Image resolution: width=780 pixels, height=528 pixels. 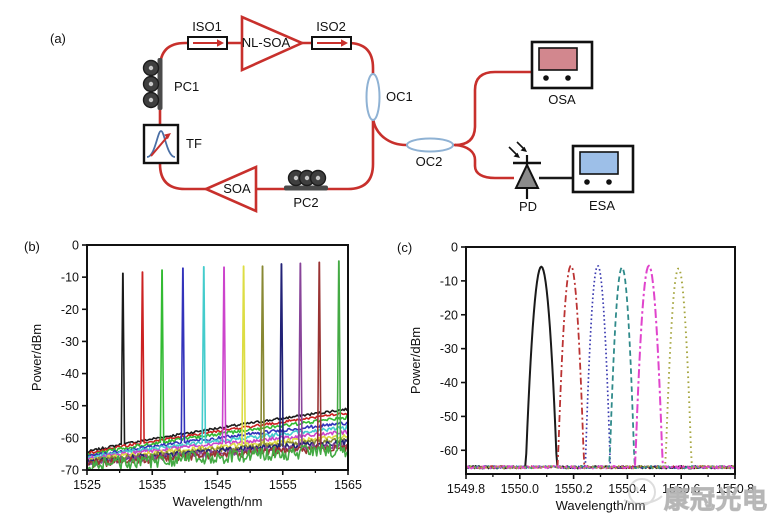 What do you see at coordinates (528, 206) in the screenshot?
I see `pd-label: PD` at bounding box center [528, 206].